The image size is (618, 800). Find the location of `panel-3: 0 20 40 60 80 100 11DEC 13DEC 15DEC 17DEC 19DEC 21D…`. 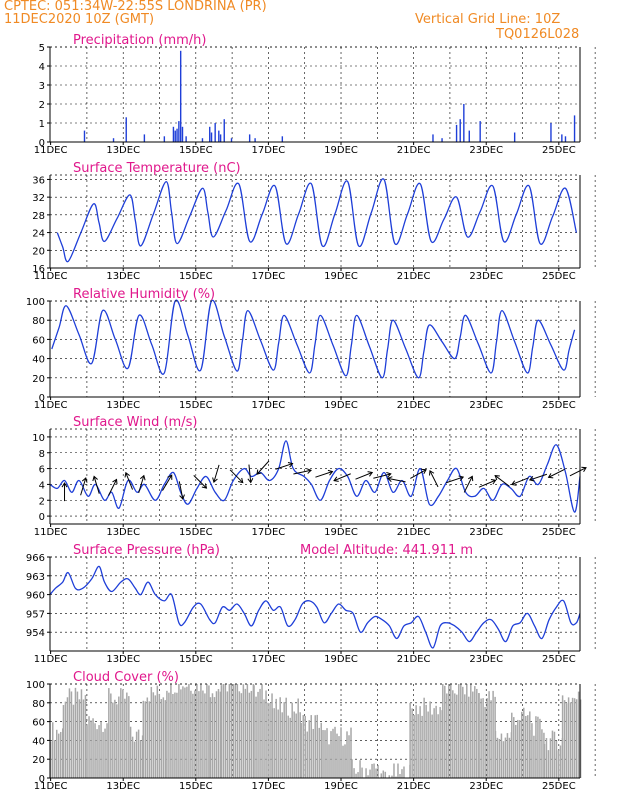

panel-3: 0 20 40 60 80 100 11DEC 13DEC 15DEC 17DEC 19DEC 21D… is located at coordinates (311, 349).